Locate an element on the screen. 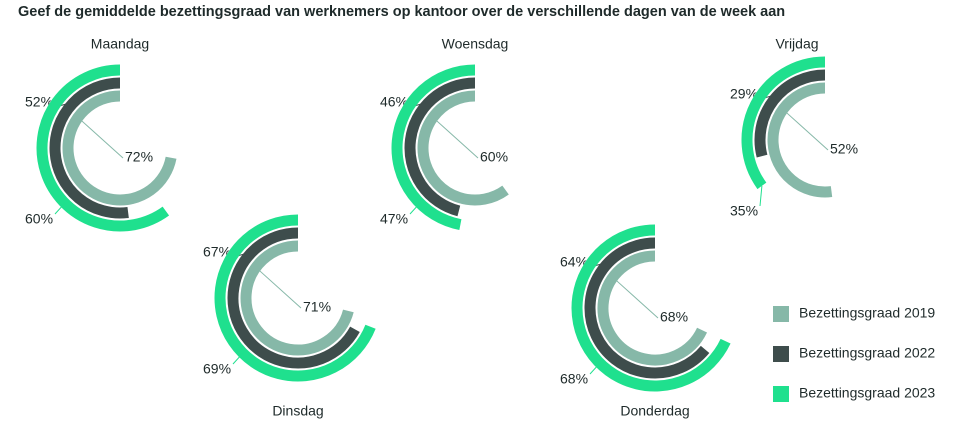  value-label: 35% is located at coordinates (744, 211).